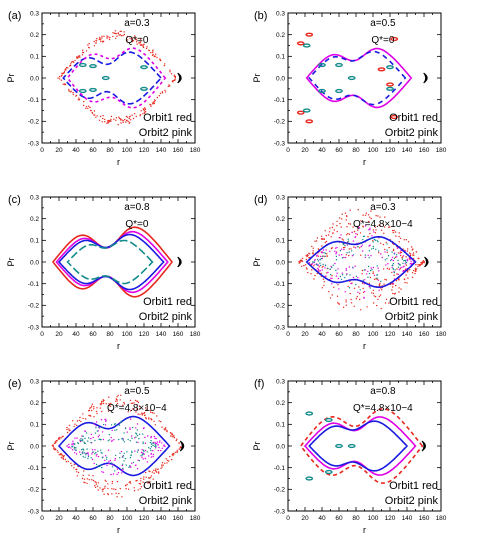 This screenshot has width=497, height=550. Describe the element at coordinates (357, 78) in the screenshot. I see `series-blue` at that location.